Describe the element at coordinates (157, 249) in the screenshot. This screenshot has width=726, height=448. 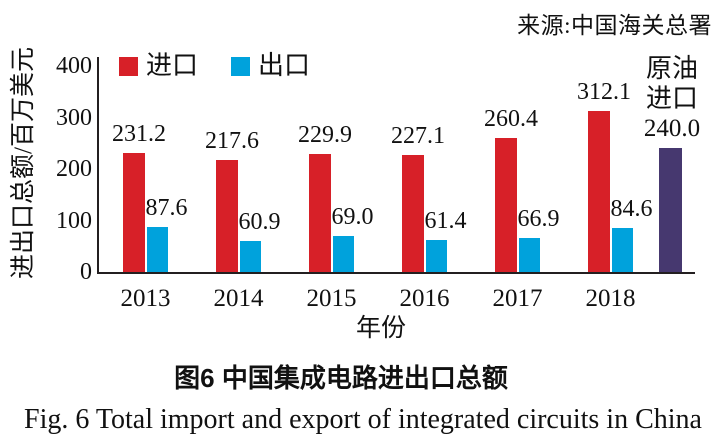
I see `bar-export-2013` at that location.